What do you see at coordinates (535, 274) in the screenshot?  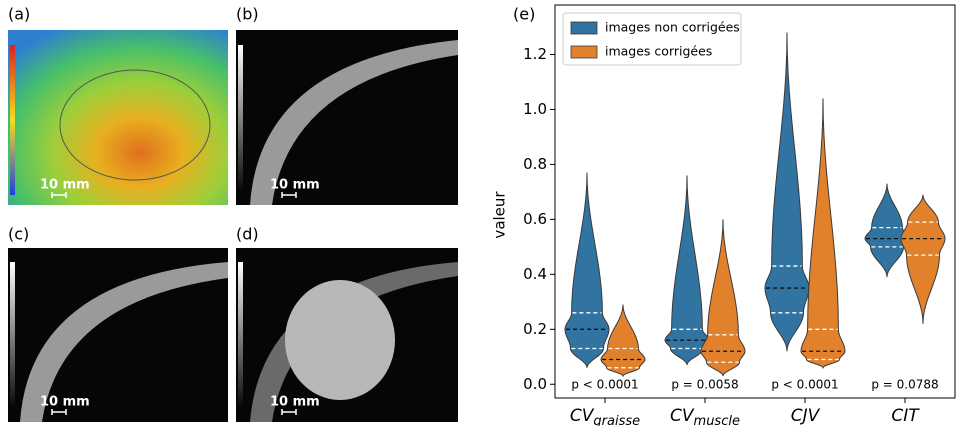 I see `y-tick-label: 0.4` at bounding box center [535, 274].